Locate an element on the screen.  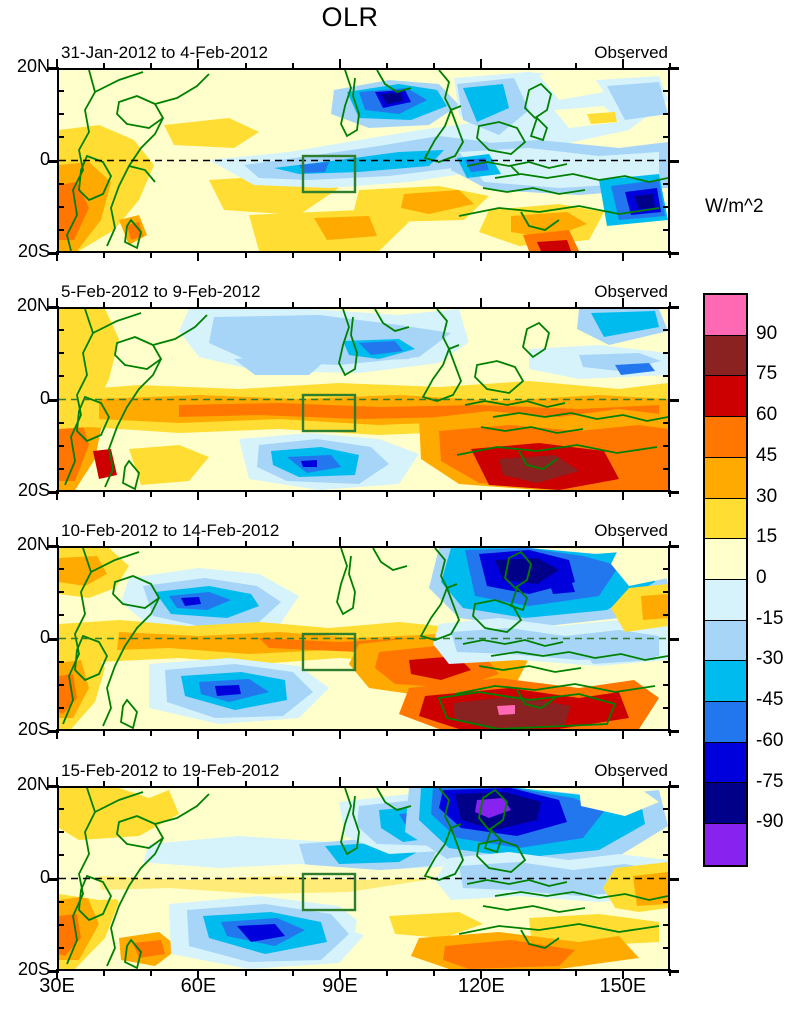
x-tick-label-120E: 120E is located at coordinates (481, 986).